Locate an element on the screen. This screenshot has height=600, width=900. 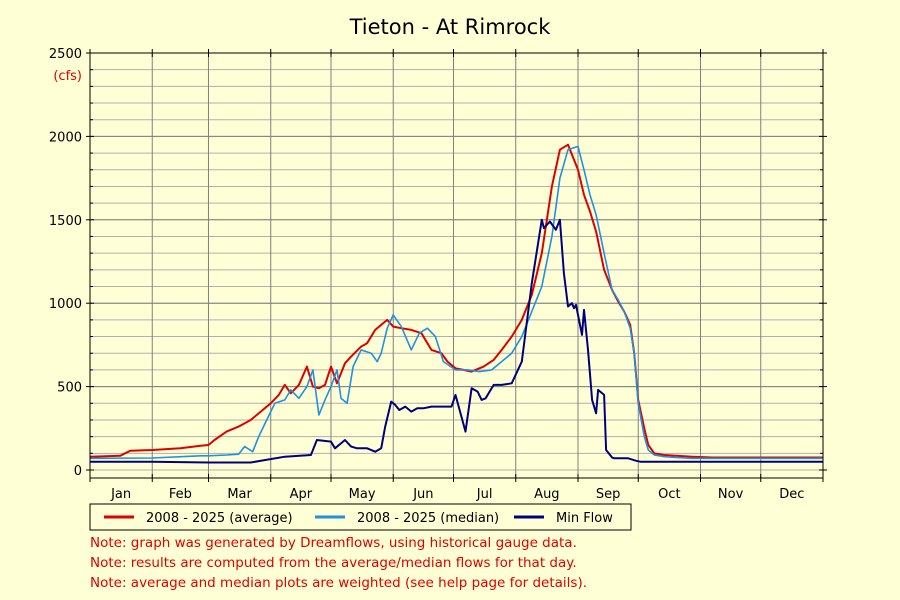
chart-title: Tieton - At Rimrock is located at coordinates (450, 27).